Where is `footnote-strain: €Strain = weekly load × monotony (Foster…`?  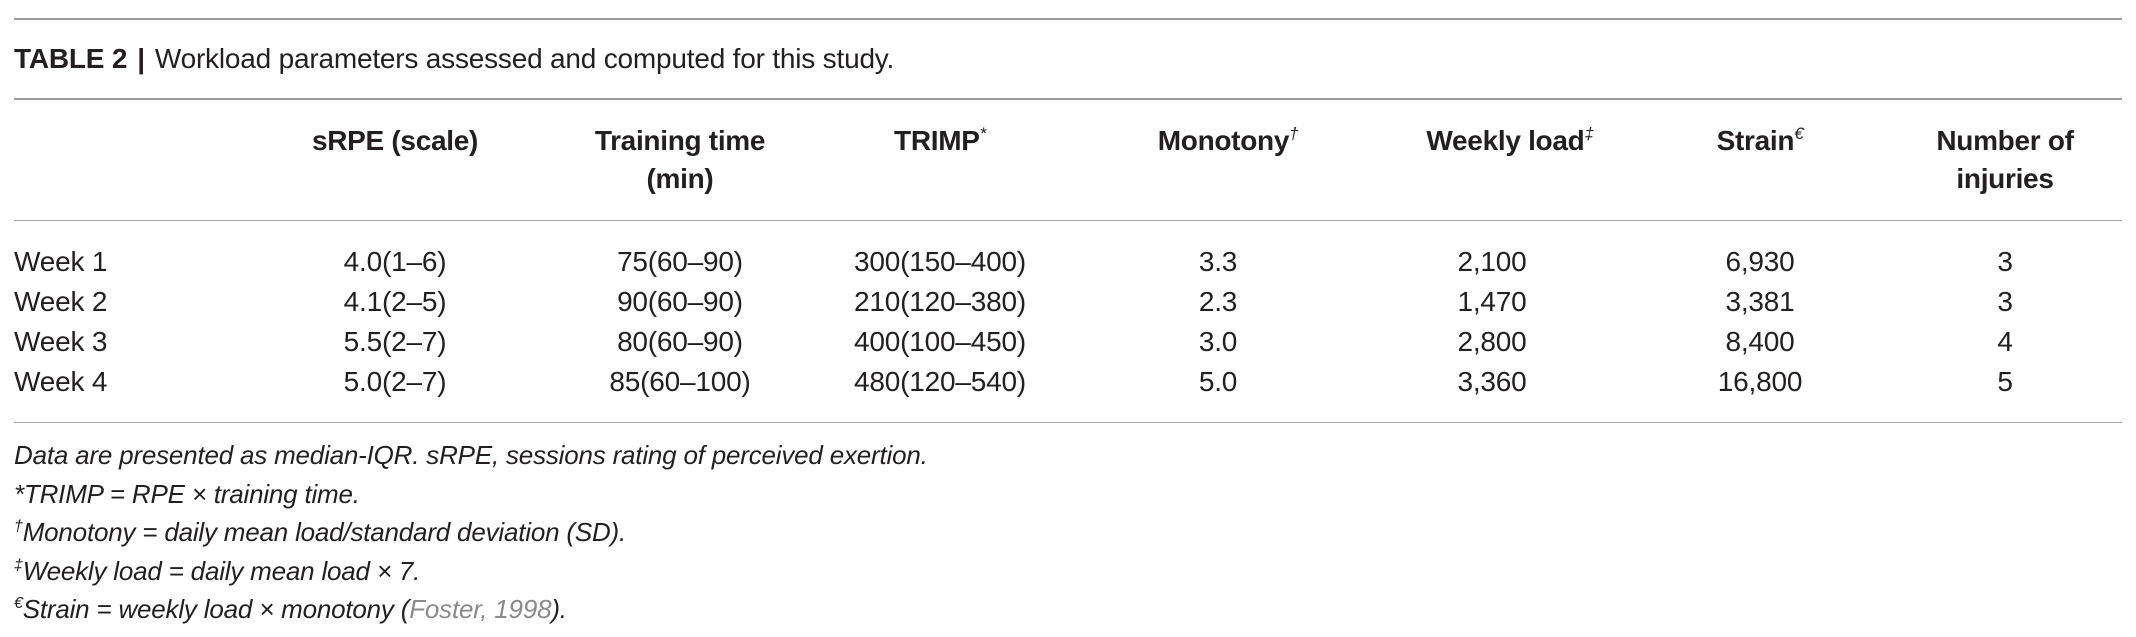
footnote-strain: €Strain = weekly load × monotony (Foster… is located at coordinates (471, 609).